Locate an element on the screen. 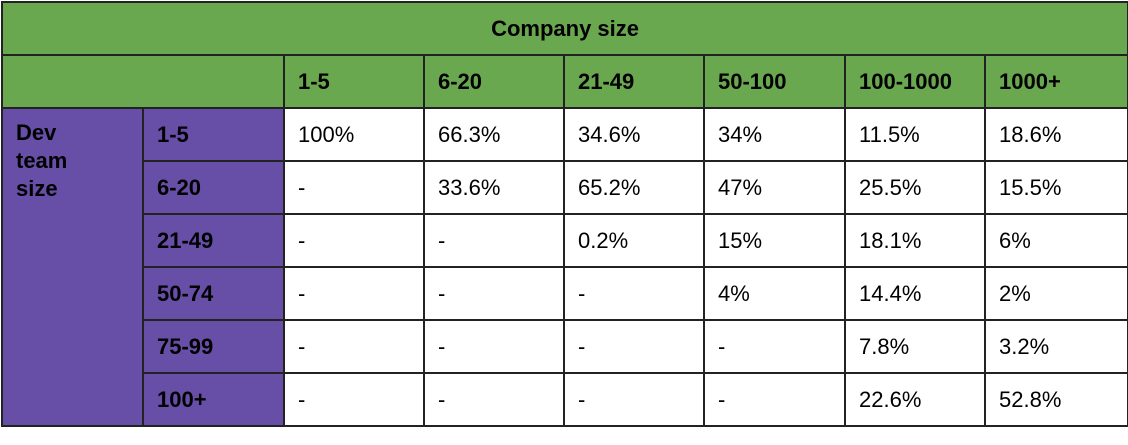 This screenshot has height=445, width=1128. cell: 52.8% is located at coordinates (1055, 399).